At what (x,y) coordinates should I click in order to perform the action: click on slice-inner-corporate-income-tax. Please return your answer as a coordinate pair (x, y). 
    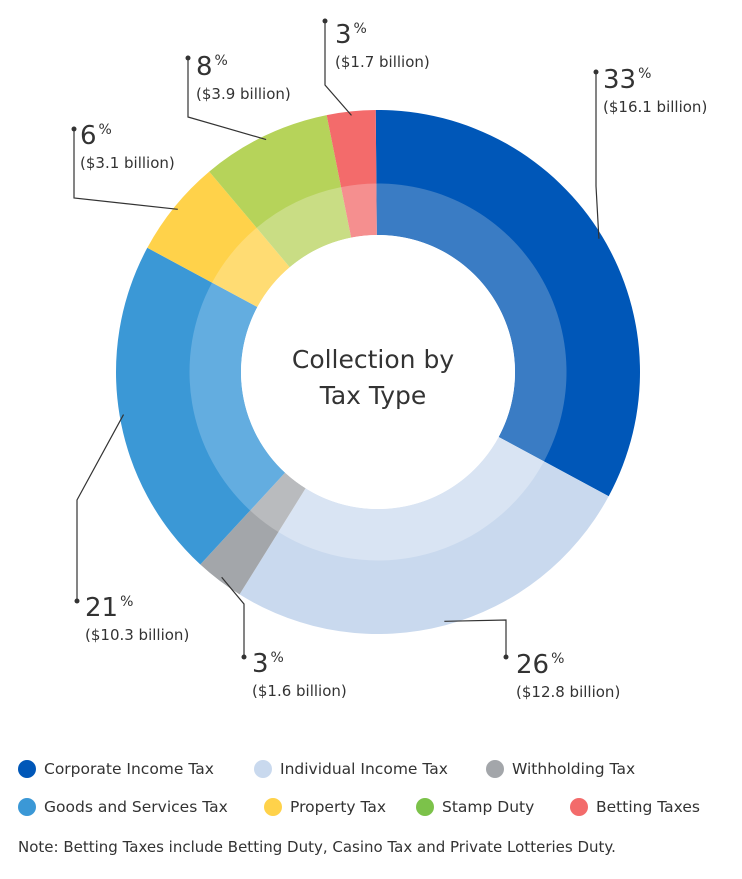
    Looking at the image, I should click on (471, 322).